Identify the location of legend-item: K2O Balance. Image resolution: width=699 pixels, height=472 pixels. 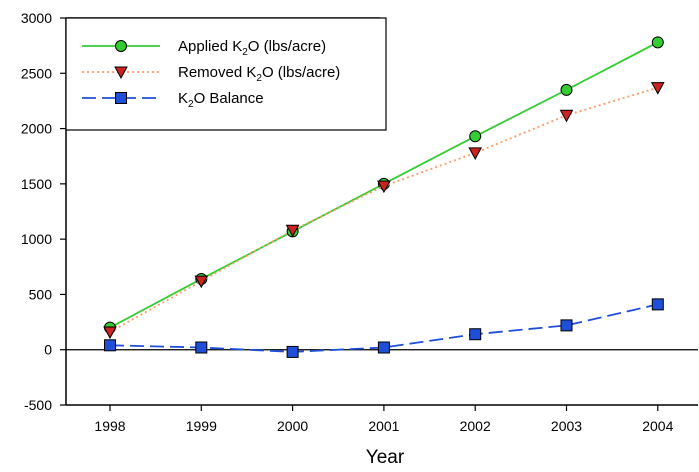
(173, 100).